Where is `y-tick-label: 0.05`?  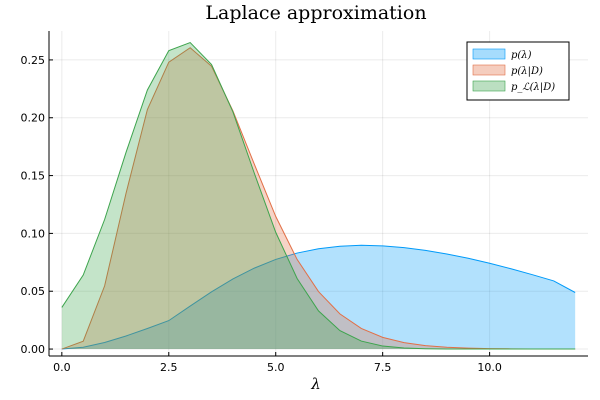
y-tick-label: 0.05 is located at coordinates (33, 291).